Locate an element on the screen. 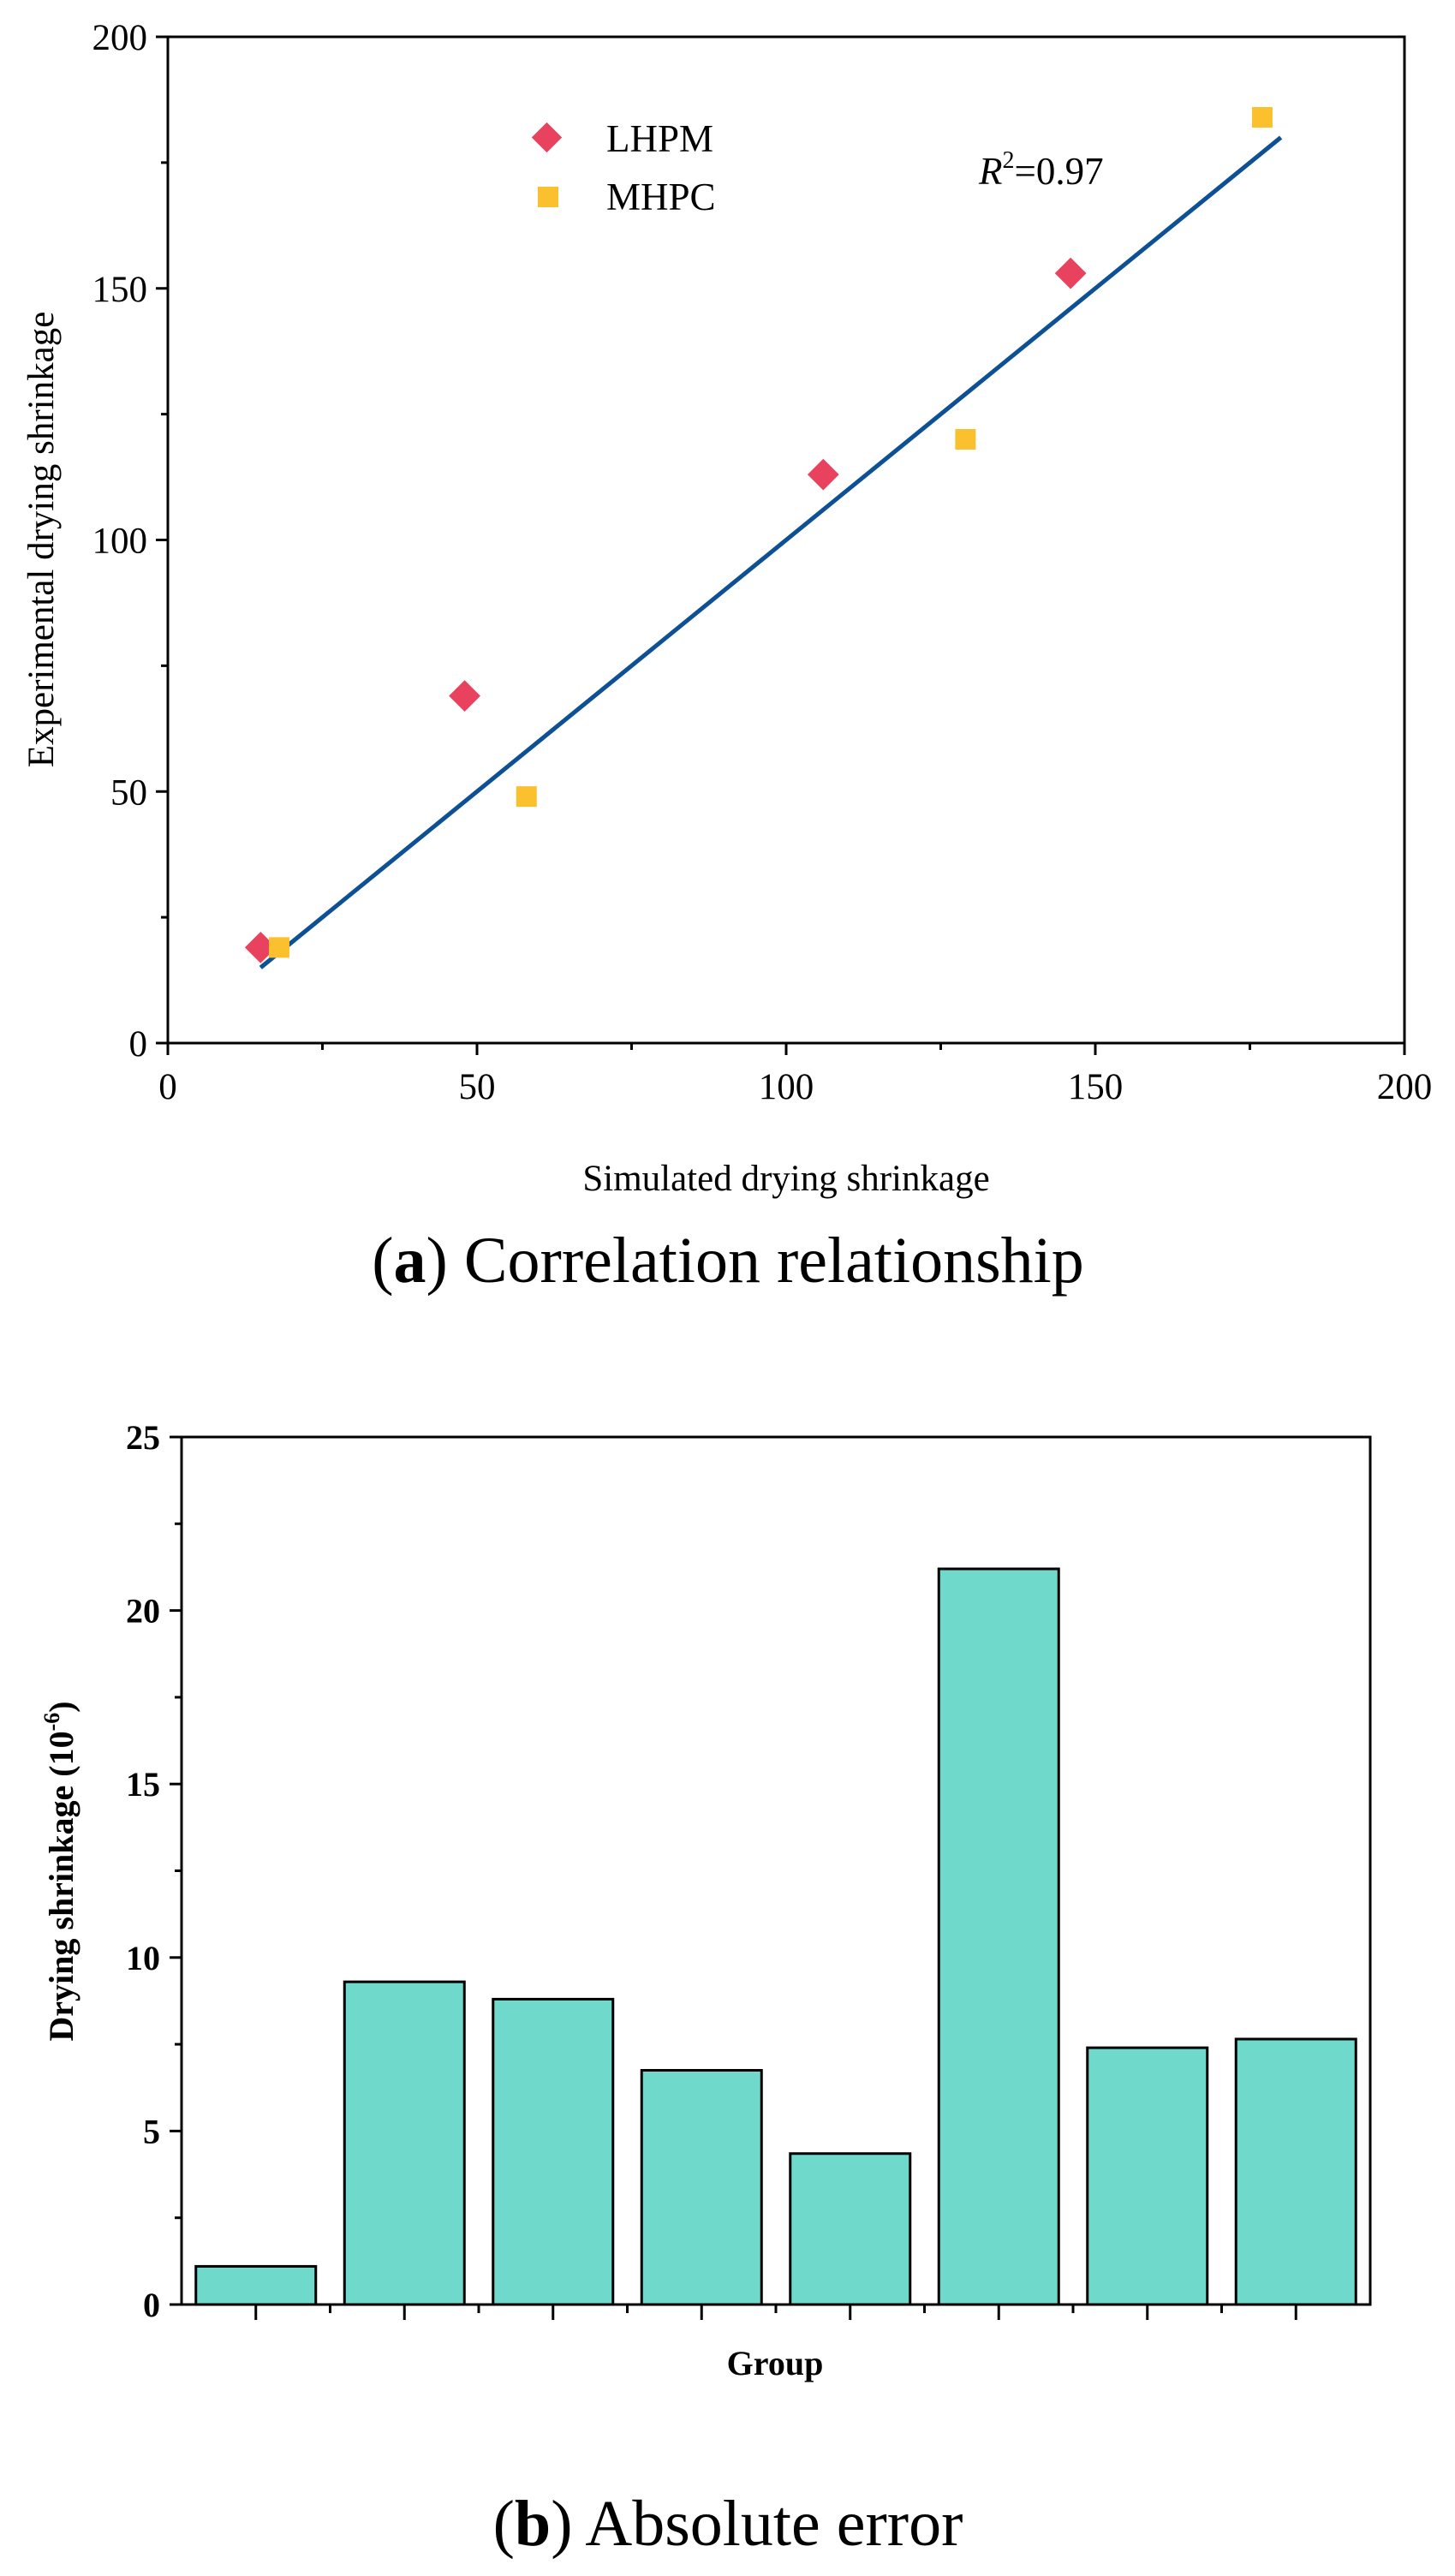 The image size is (1455, 2576). y-tick-label: 20 is located at coordinates (143, 1612).